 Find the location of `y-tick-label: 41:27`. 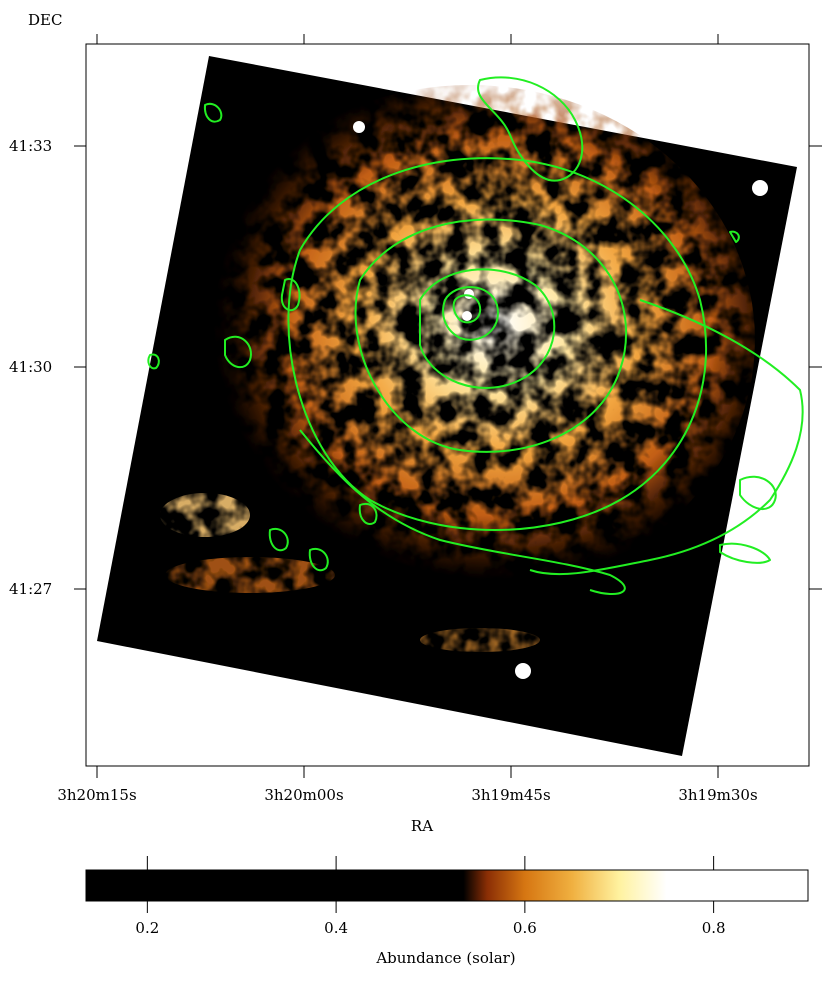

y-tick-label: 41:27 is located at coordinates (30, 589).